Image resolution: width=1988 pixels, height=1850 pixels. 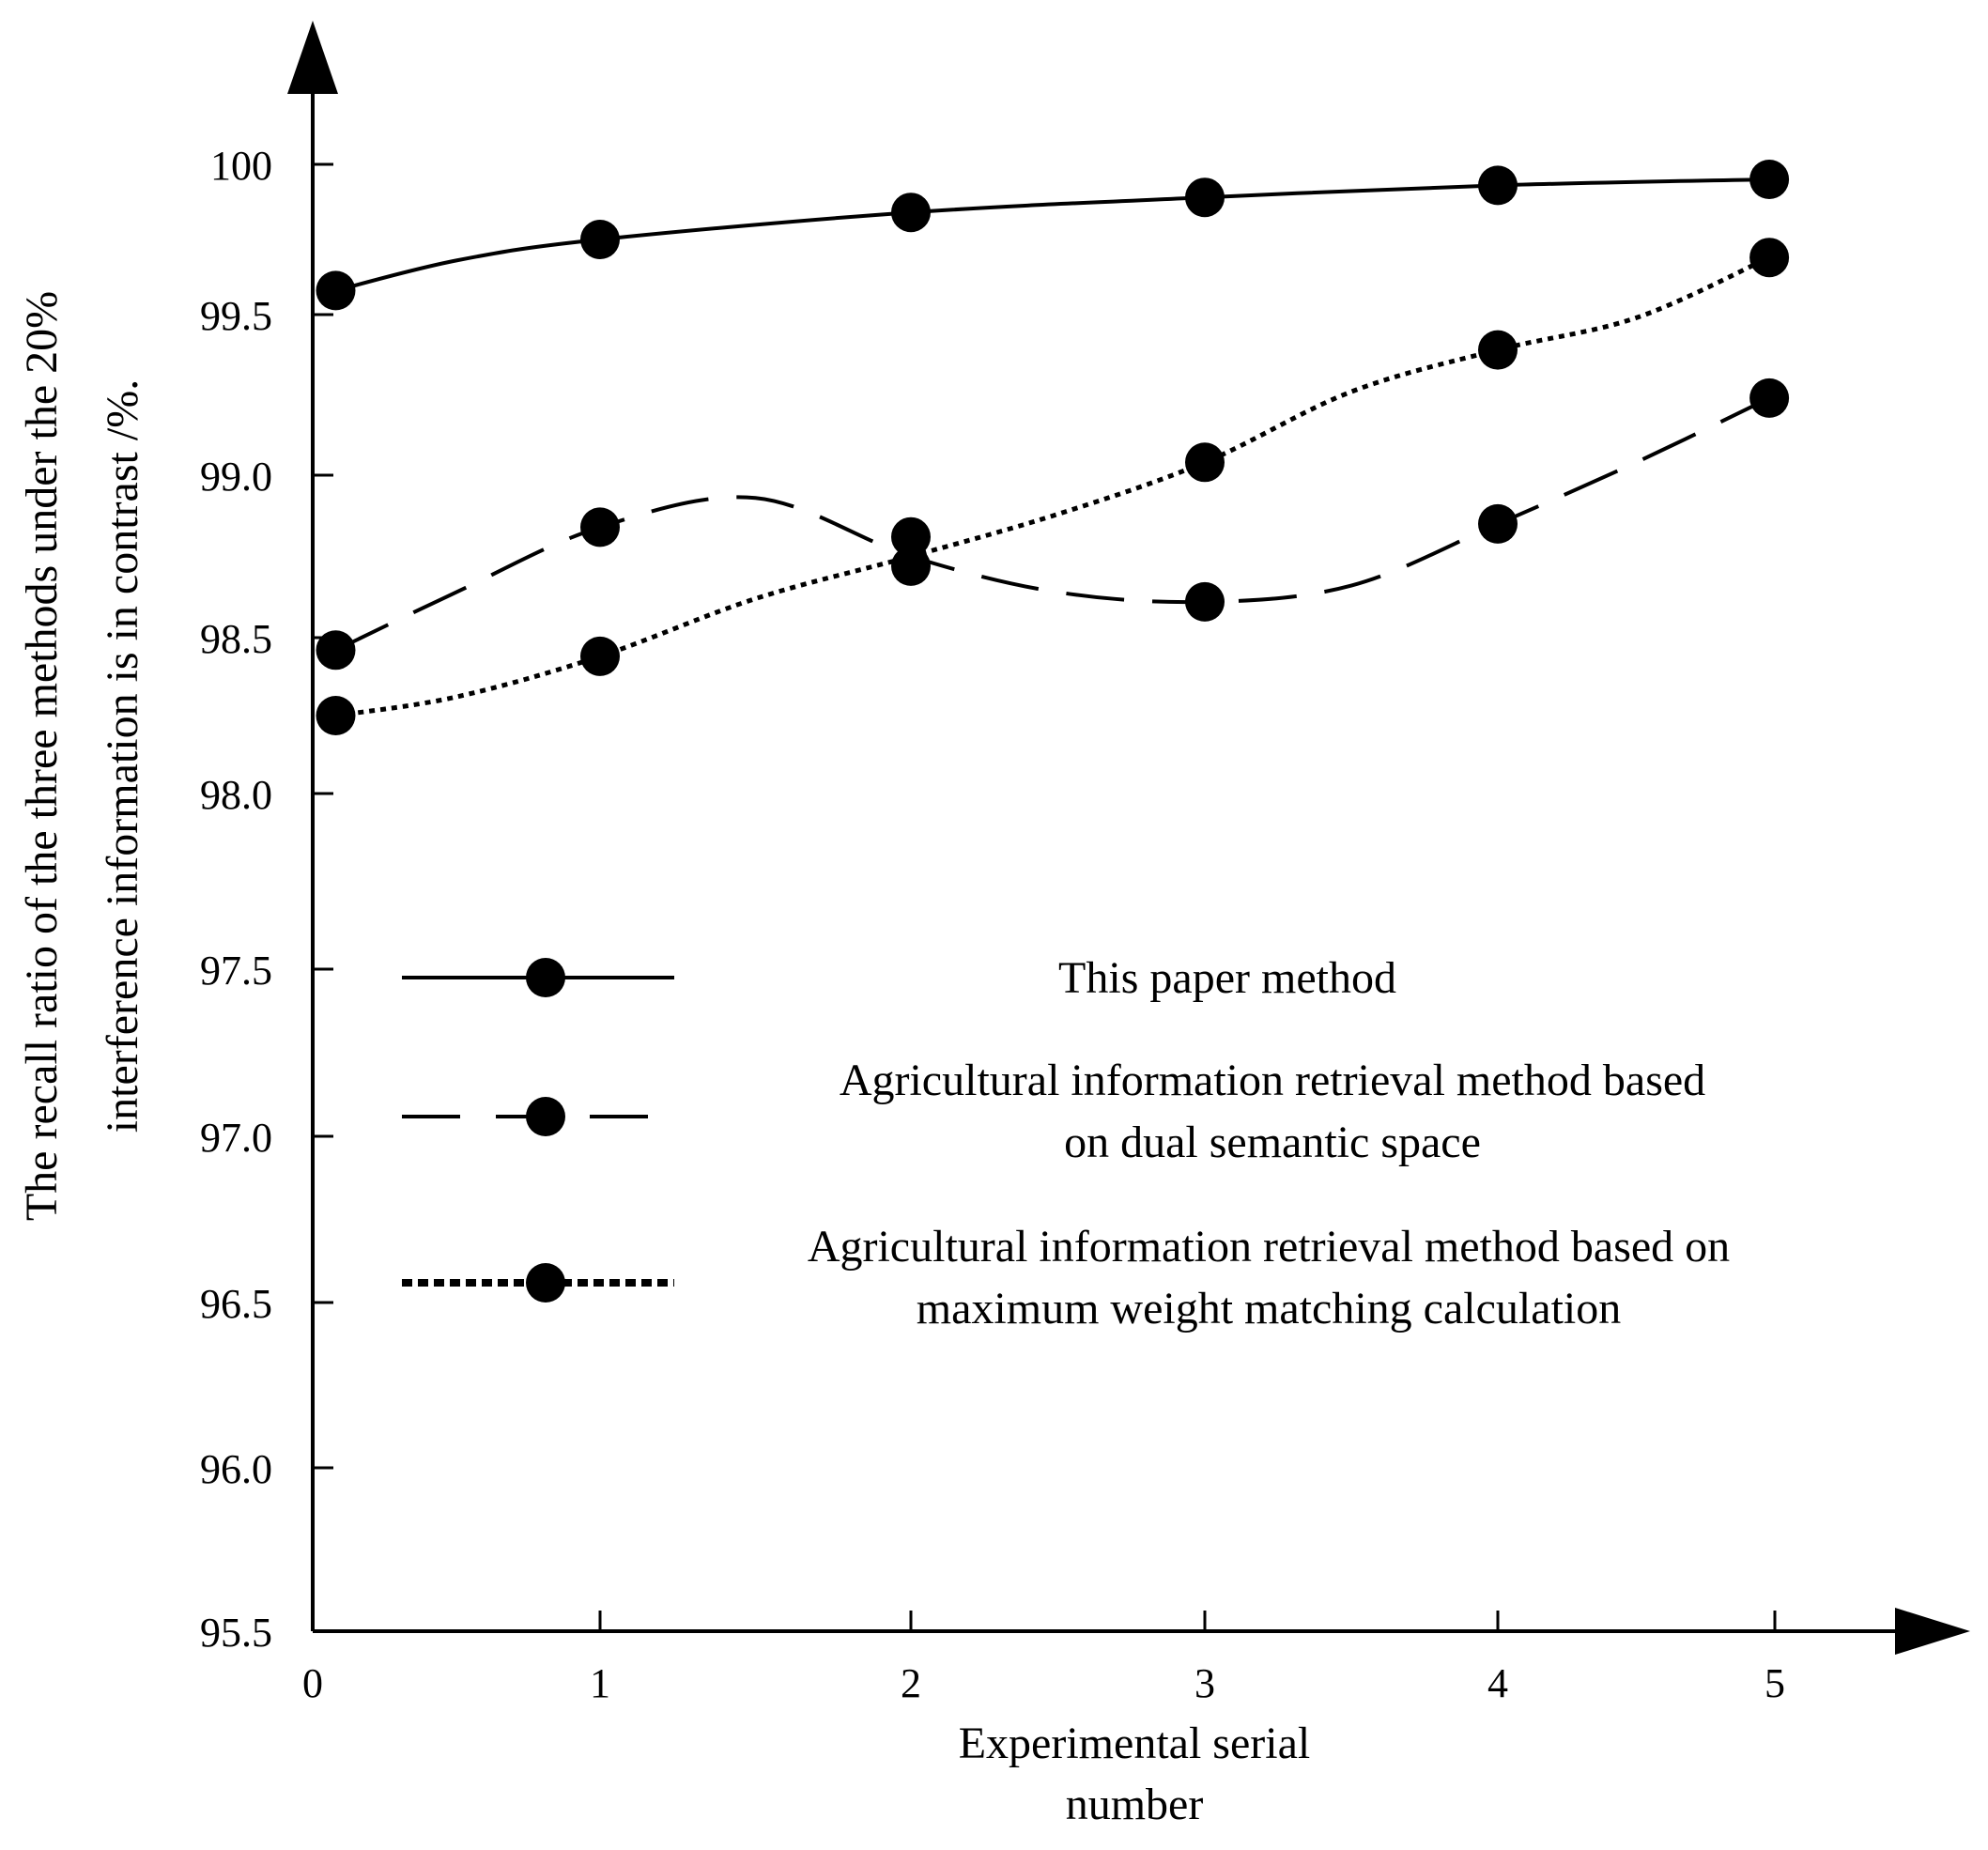 What do you see at coordinates (266, 899) in the screenshot?
I see `y-ticks: 95.5 96.0 96.5 97.0 97.5 98.0 98.5 99.0 99.5 100` at bounding box center [266, 899].